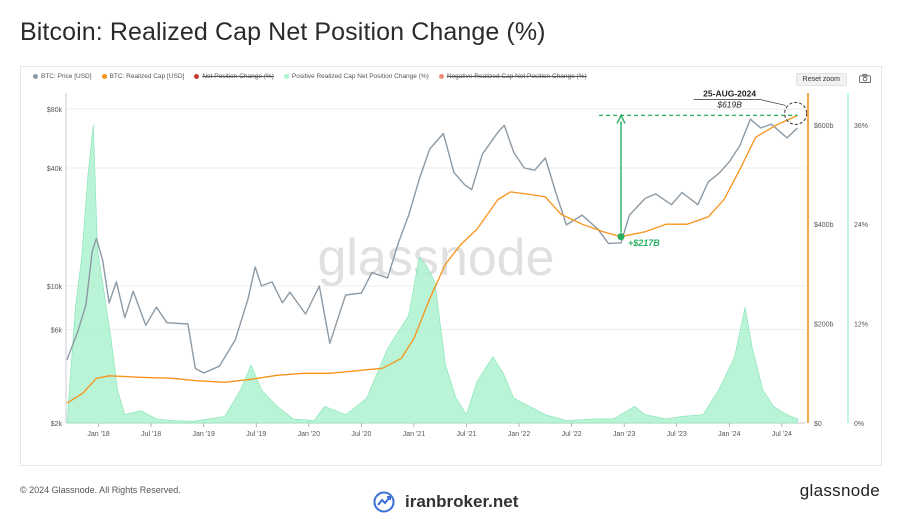  Describe the element at coordinates (796, 113) in the screenshot. I see `current-value-highlight` at that location.